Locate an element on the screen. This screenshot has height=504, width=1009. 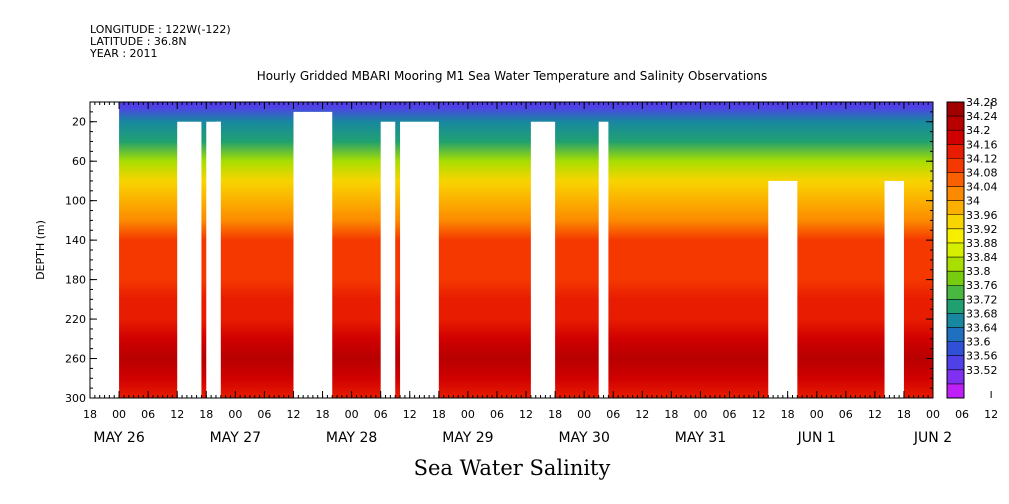
x-date-label: MAY 26 is located at coordinates (118, 438).